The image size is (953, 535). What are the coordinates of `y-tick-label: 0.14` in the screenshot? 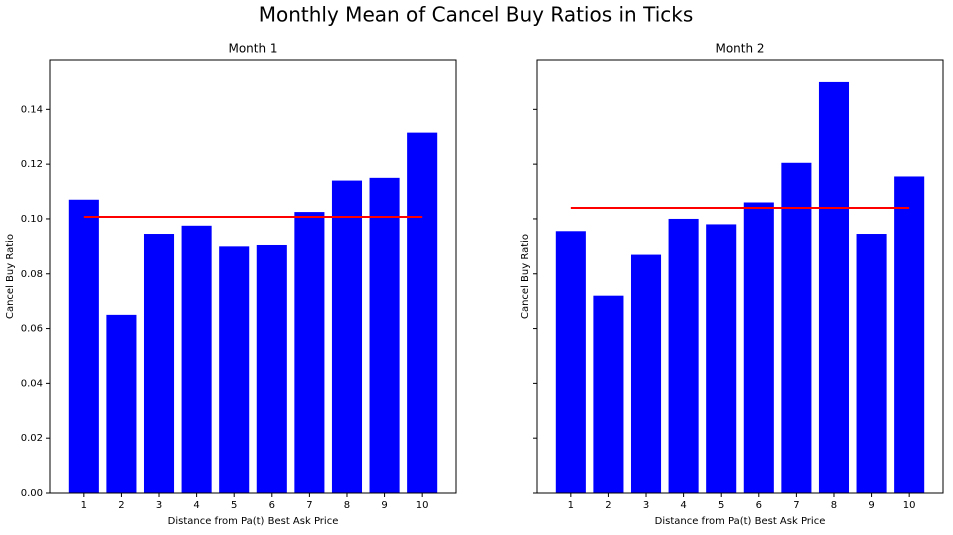 It's located at (32, 109).